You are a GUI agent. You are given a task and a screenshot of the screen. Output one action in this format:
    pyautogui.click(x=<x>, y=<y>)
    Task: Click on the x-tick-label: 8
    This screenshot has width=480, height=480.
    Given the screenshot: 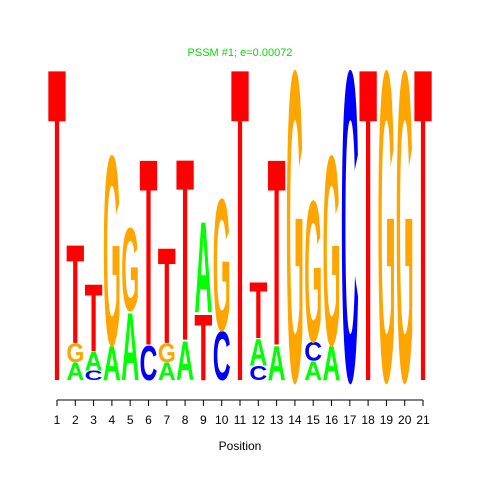 What is the action you would take?
    pyautogui.click(x=185, y=420)
    